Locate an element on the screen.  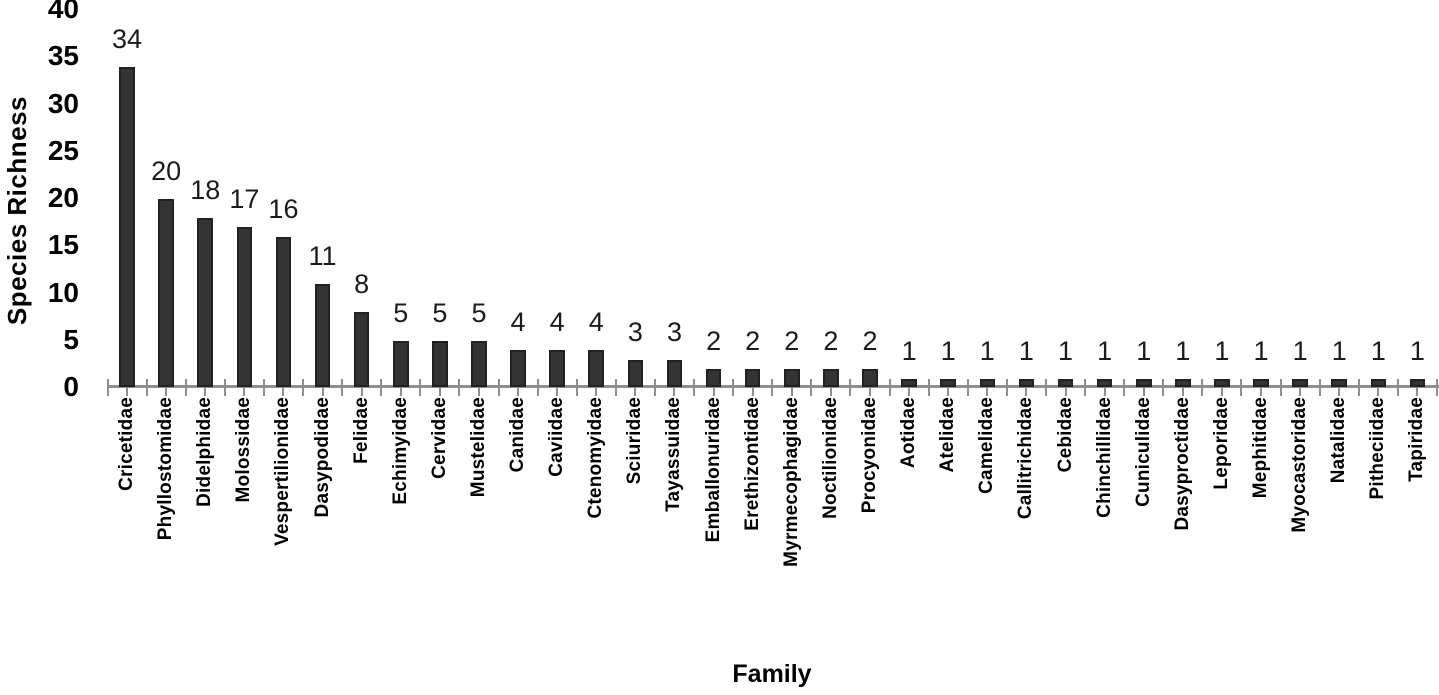
bar-value-label: 20 is located at coordinates (166, 171).